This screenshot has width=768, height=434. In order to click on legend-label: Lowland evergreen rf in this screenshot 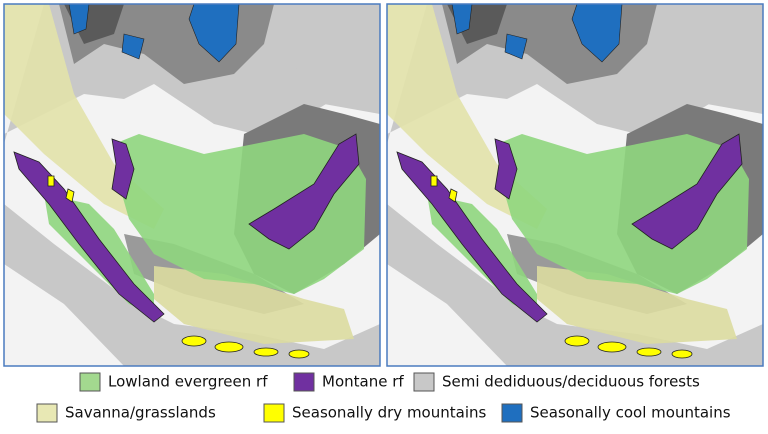, I will do `click(188, 382)`.